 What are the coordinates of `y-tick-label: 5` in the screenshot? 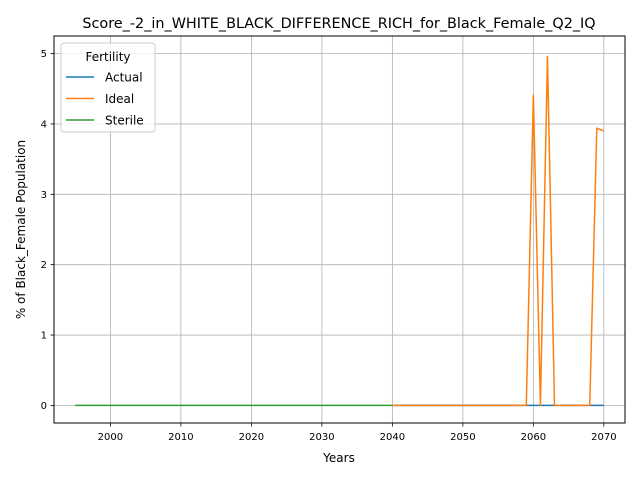 It's located at (44, 54).